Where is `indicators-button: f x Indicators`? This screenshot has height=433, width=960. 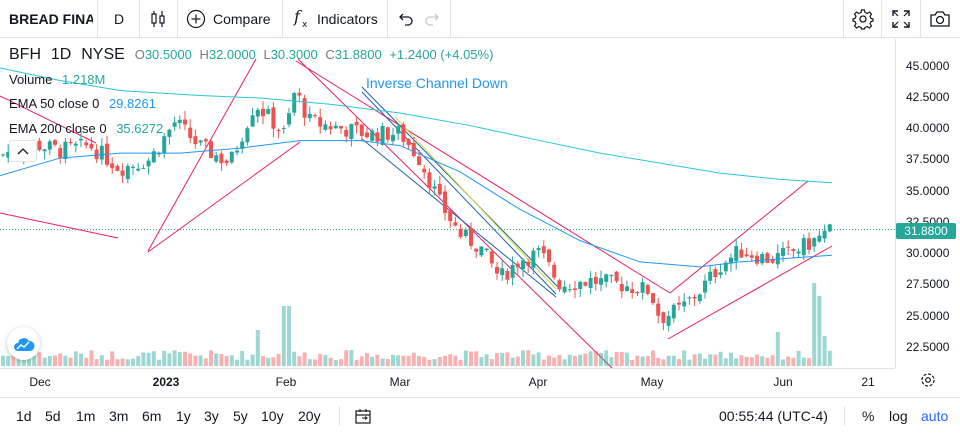 indicators-button: f x Indicators is located at coordinates (335, 19).